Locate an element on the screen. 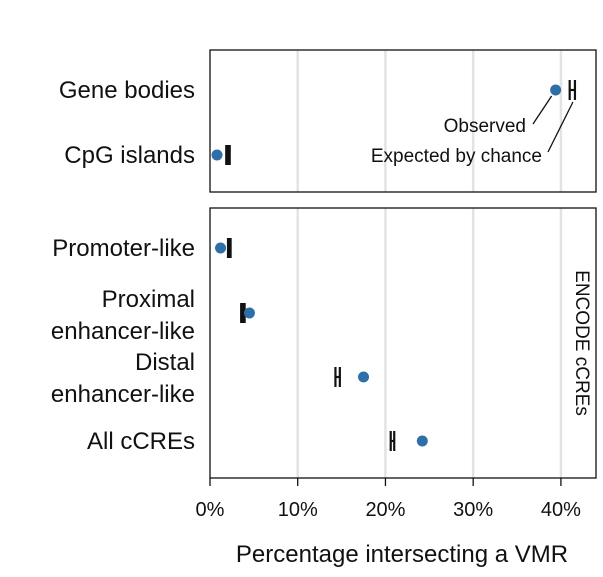 The width and height of the screenshot is (603, 577). x-tick-label: 0% is located at coordinates (210, 510).